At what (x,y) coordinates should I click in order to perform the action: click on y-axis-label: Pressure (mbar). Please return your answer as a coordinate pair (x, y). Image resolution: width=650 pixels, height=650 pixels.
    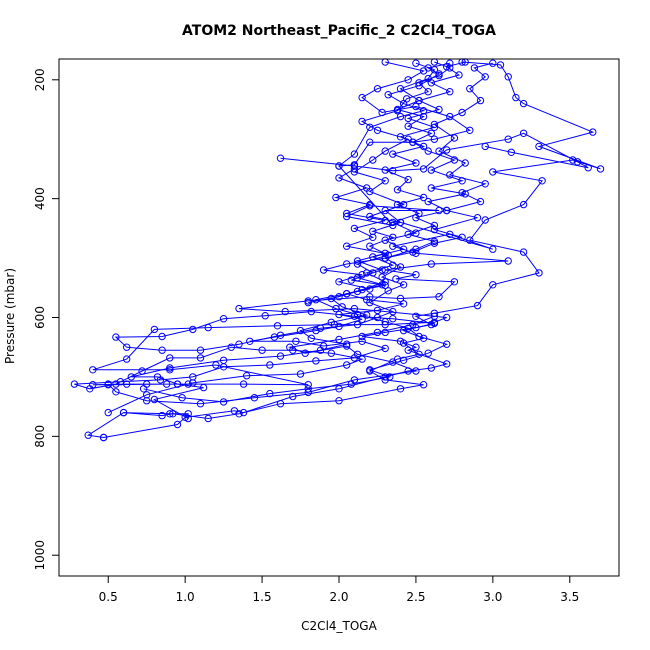
    Looking at the image, I should click on (10, 316).